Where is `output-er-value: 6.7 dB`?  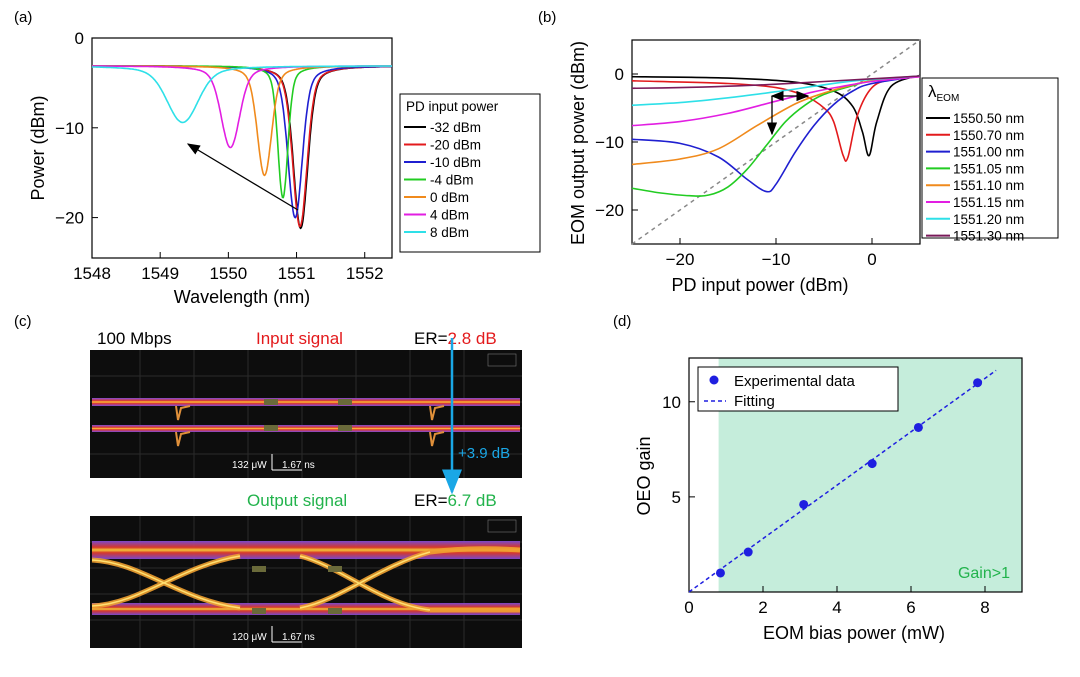 output-er-value: 6.7 dB is located at coordinates (472, 500).